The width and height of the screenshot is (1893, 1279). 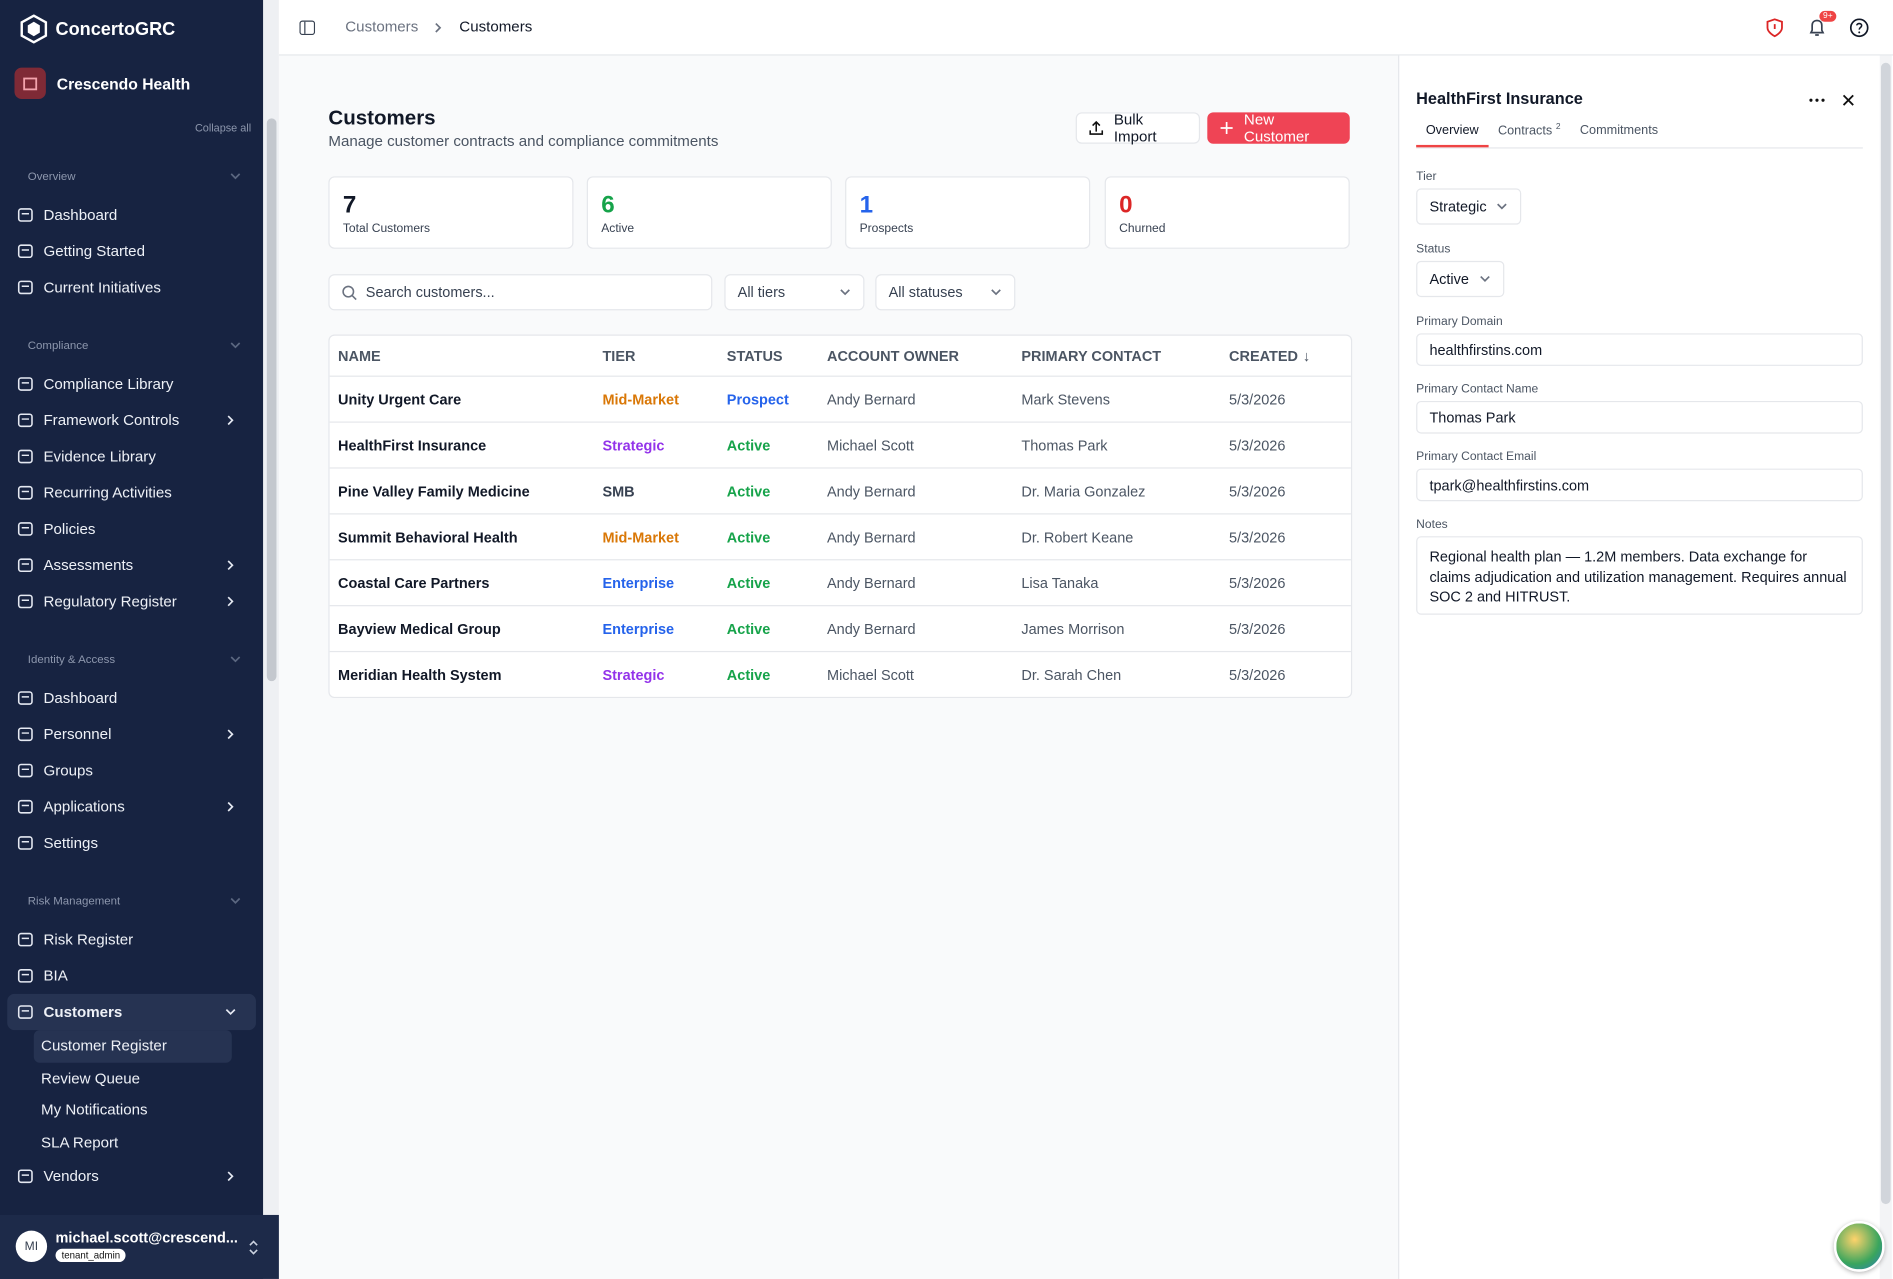 I want to click on brand: ConcertoGRC, so click(x=97, y=29).